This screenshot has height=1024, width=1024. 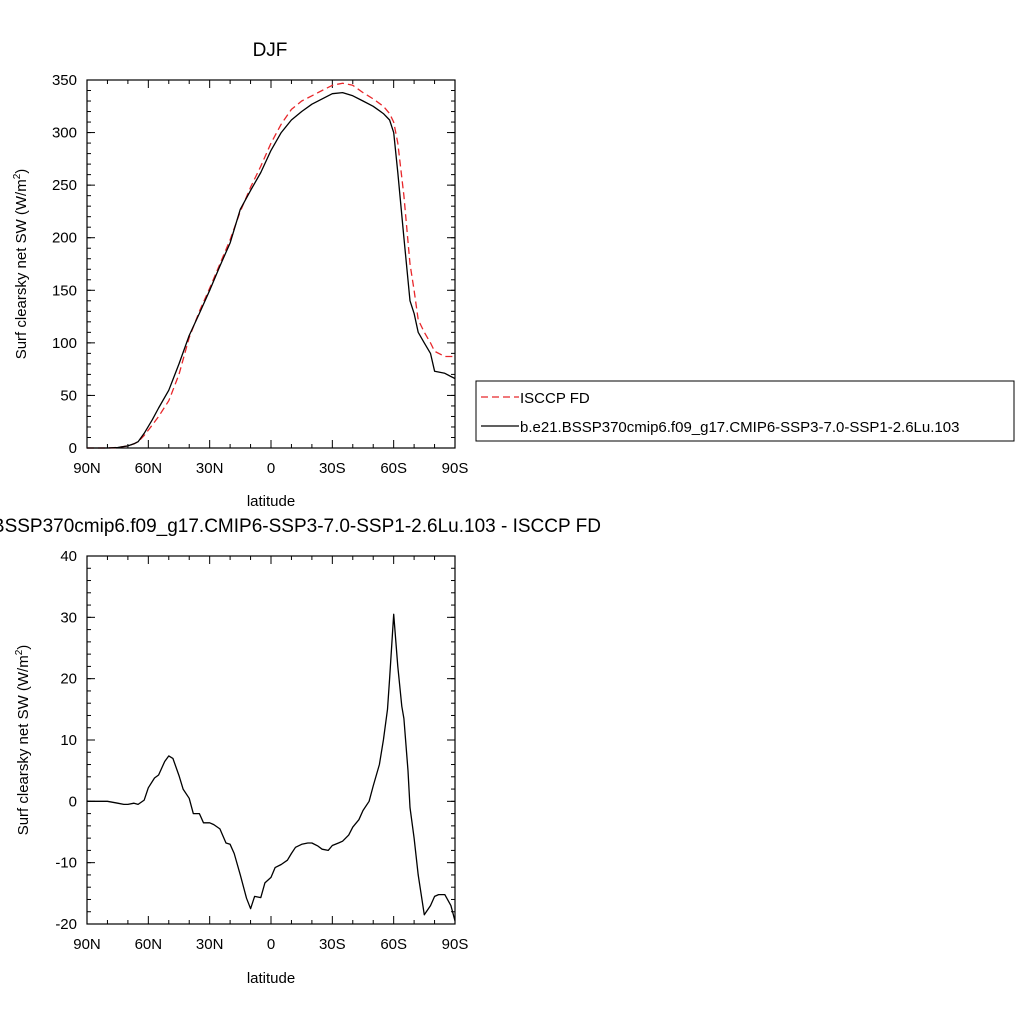 I want to click on bottom-x-ticks: 90N 60N 30N 0 30S 60S 90S, so click(x=270, y=754).